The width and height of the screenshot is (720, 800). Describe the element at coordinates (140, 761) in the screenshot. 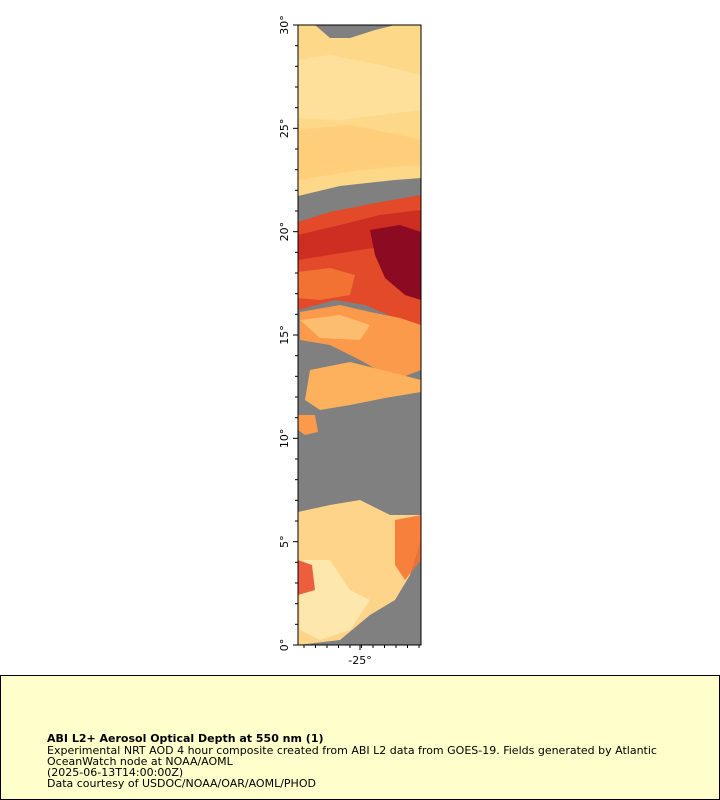

I see `legend-description-line-2: OceanWatch node at NOAA/AOML` at that location.